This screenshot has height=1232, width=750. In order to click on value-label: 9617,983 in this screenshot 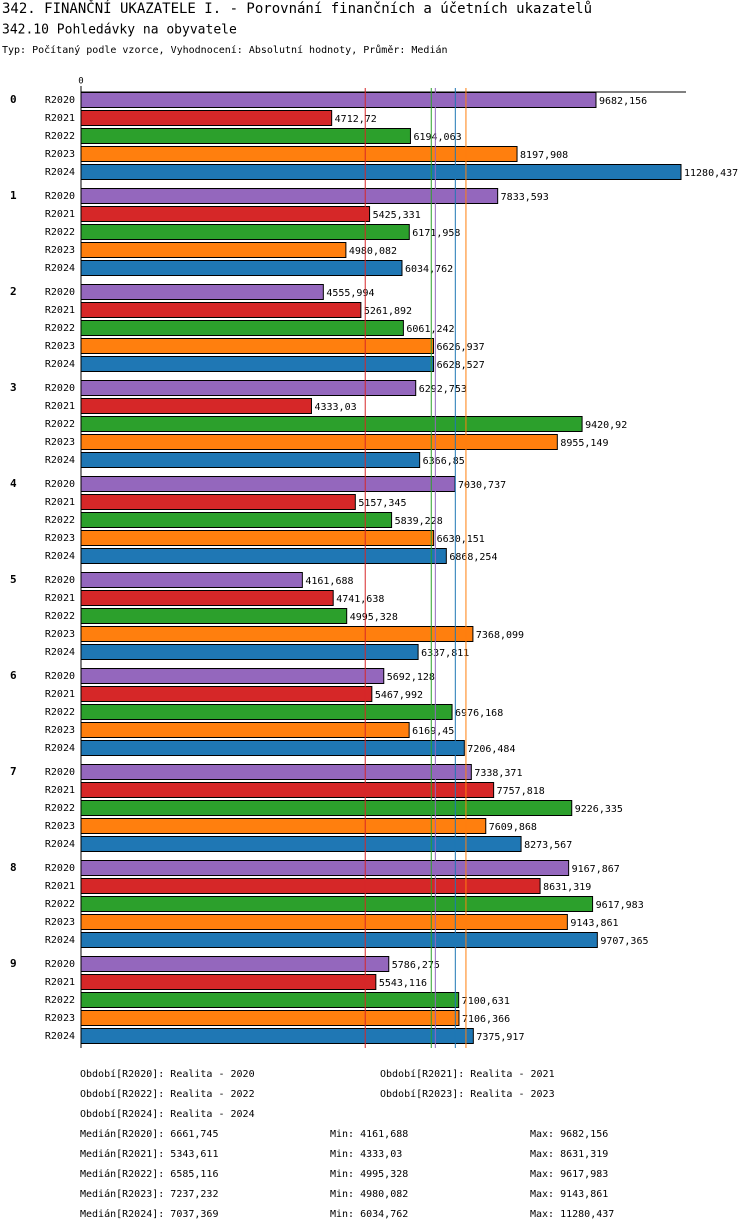, I will do `click(620, 905)`.